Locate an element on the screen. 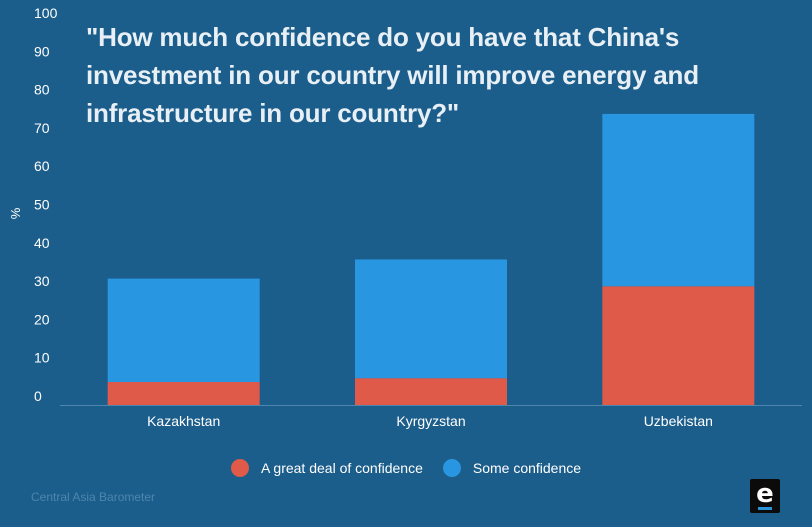 This screenshot has height=527, width=812. legend-swatch-great-deal is located at coordinates (239, 468).